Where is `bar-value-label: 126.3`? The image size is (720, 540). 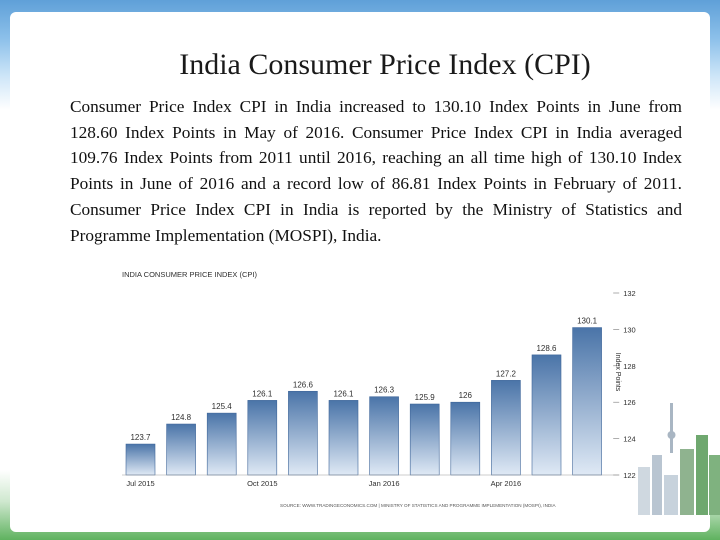
bar-value-label: 126.3 is located at coordinates (384, 390).